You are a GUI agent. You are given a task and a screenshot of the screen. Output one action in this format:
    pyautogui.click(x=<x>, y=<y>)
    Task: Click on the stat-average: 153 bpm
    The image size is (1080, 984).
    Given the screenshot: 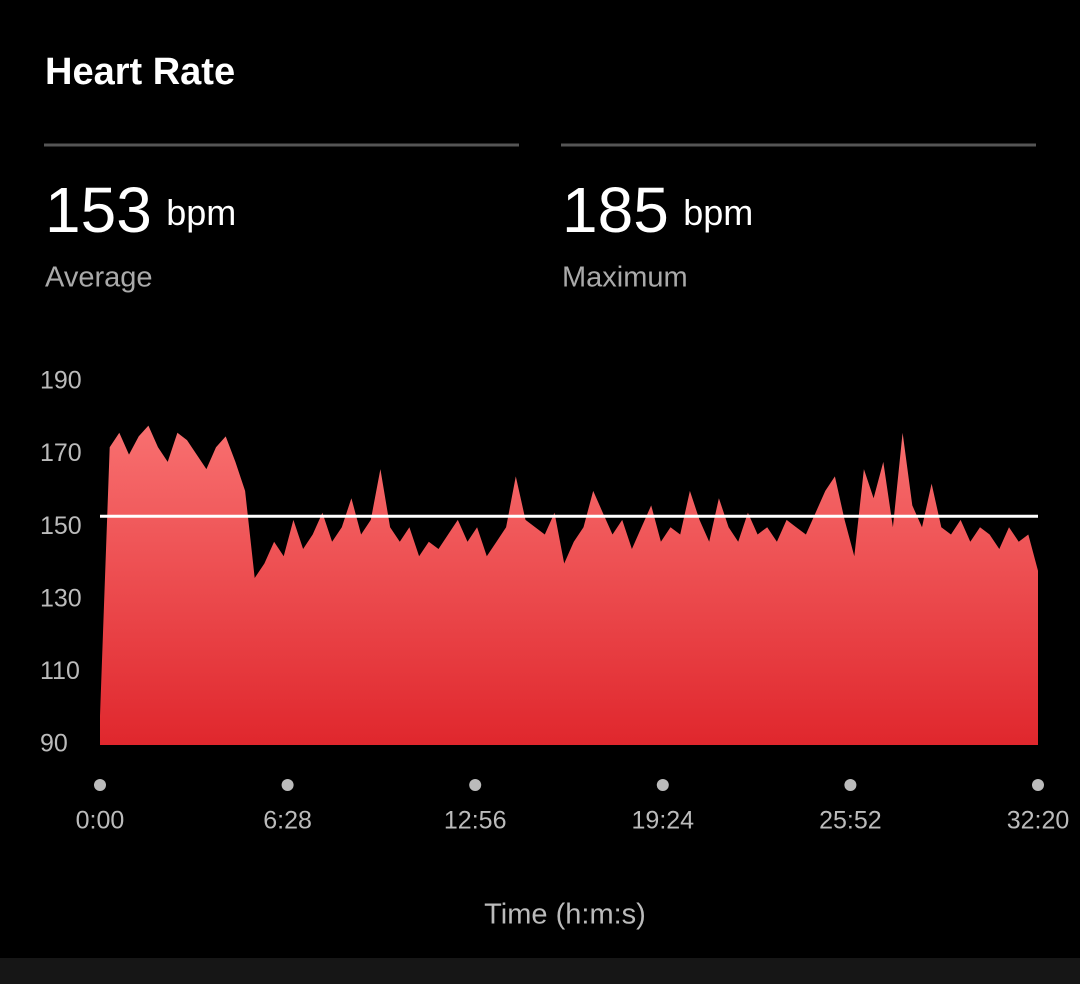 What is the action you would take?
    pyautogui.click(x=140, y=210)
    